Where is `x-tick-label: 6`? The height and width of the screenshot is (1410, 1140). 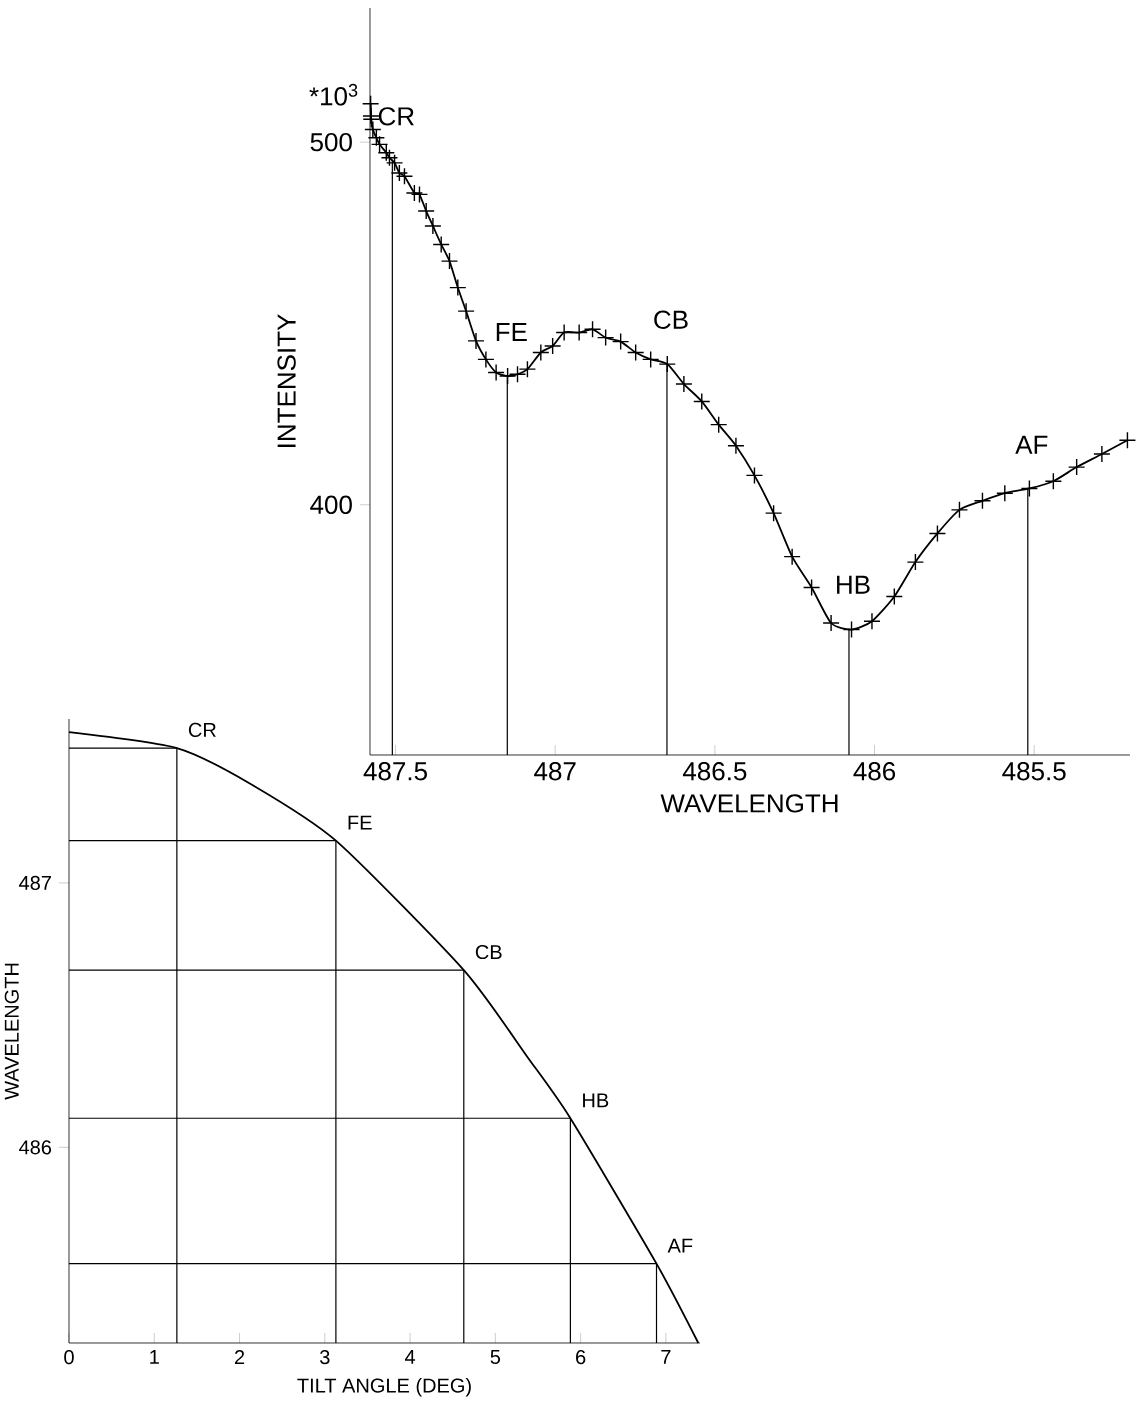 x-tick-label: 6 is located at coordinates (581, 1357).